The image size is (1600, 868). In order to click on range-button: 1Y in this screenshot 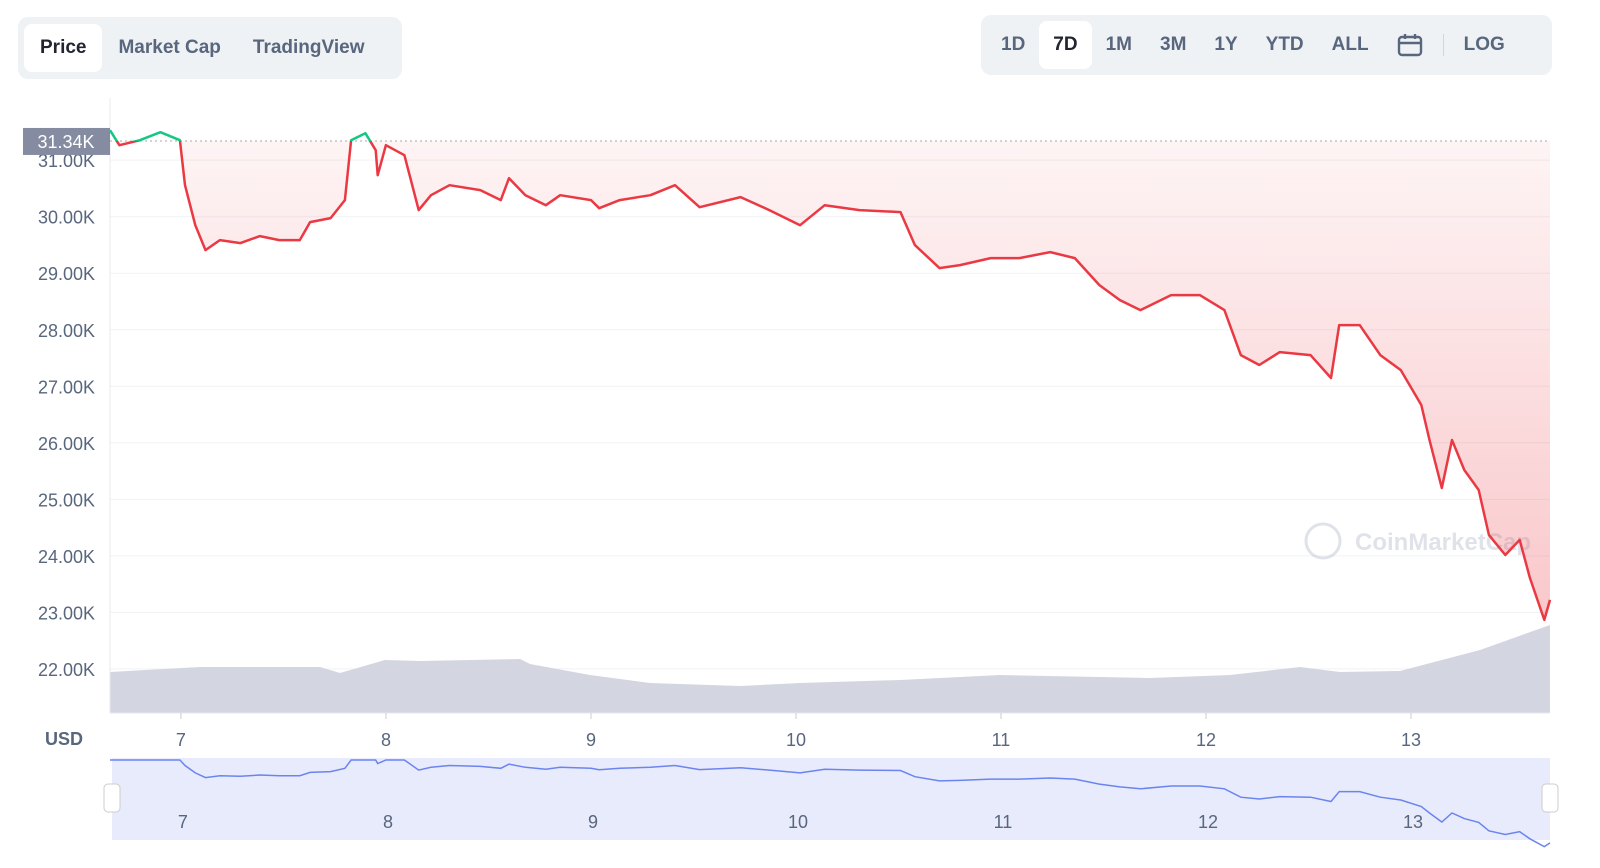, I will do `click(1226, 44)`.